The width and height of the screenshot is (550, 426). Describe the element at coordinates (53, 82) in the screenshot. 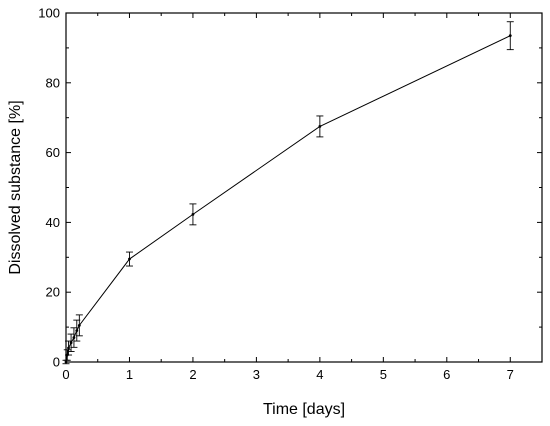

I see `y-tick-label: 80` at that location.